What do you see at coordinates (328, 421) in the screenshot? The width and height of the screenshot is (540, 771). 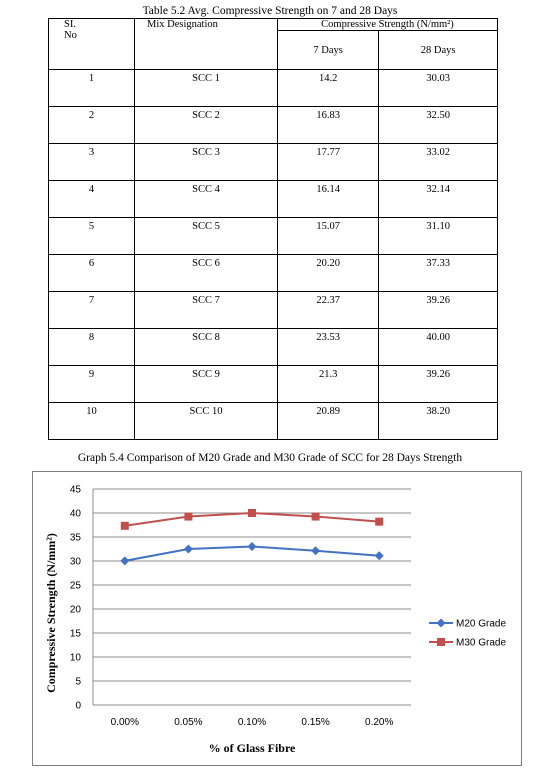 I see `cell-7-days: 20.89` at bounding box center [328, 421].